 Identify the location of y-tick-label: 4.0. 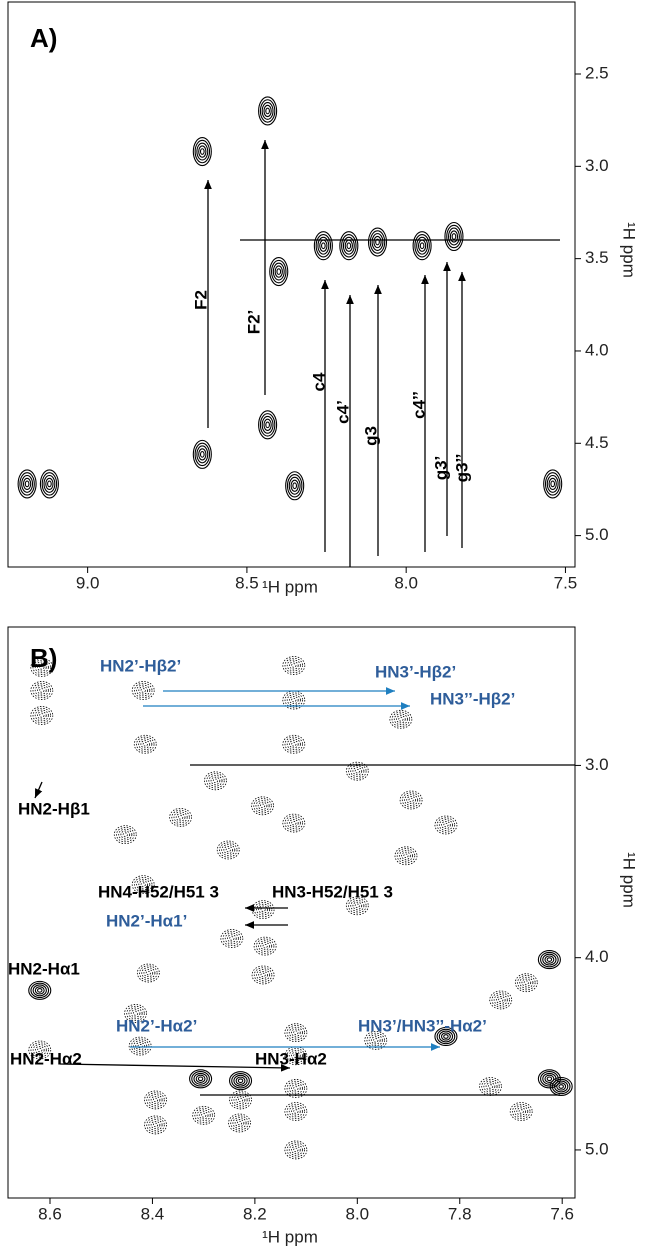
(597, 956).